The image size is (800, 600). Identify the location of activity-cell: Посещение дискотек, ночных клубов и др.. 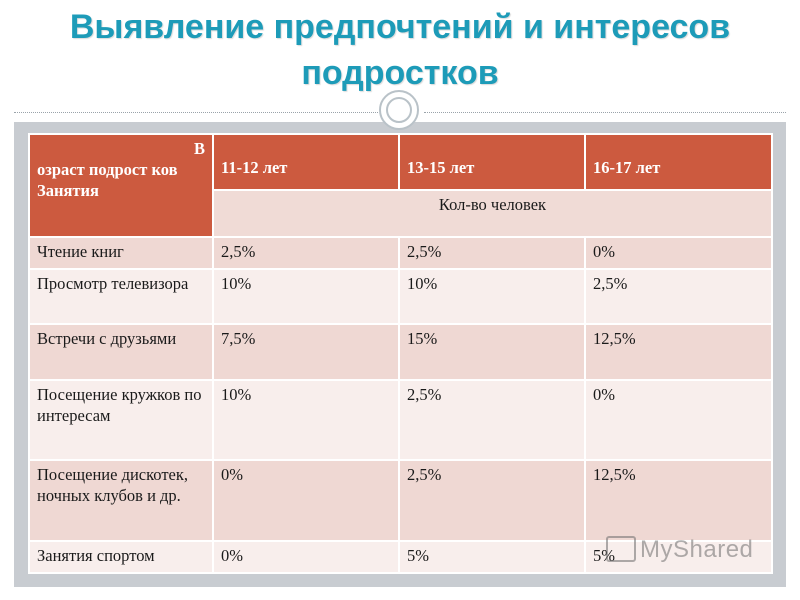
(121, 500).